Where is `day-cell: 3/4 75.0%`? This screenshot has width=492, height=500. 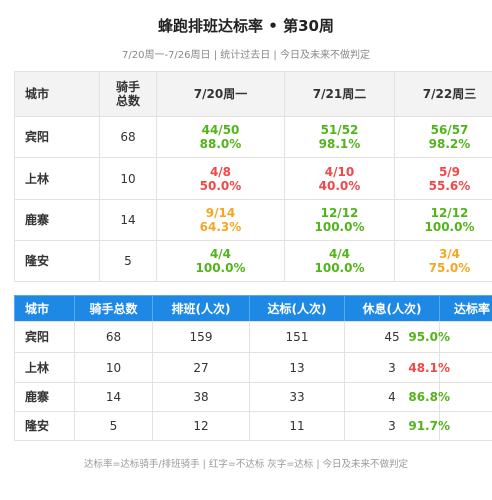
day-cell: 3/4 75.0% is located at coordinates (443, 261).